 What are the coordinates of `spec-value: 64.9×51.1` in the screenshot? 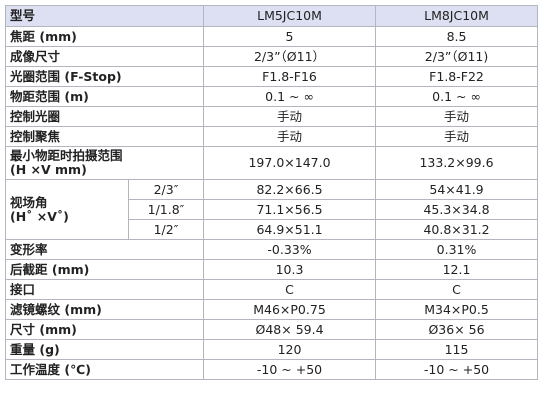 It's located at (290, 229).